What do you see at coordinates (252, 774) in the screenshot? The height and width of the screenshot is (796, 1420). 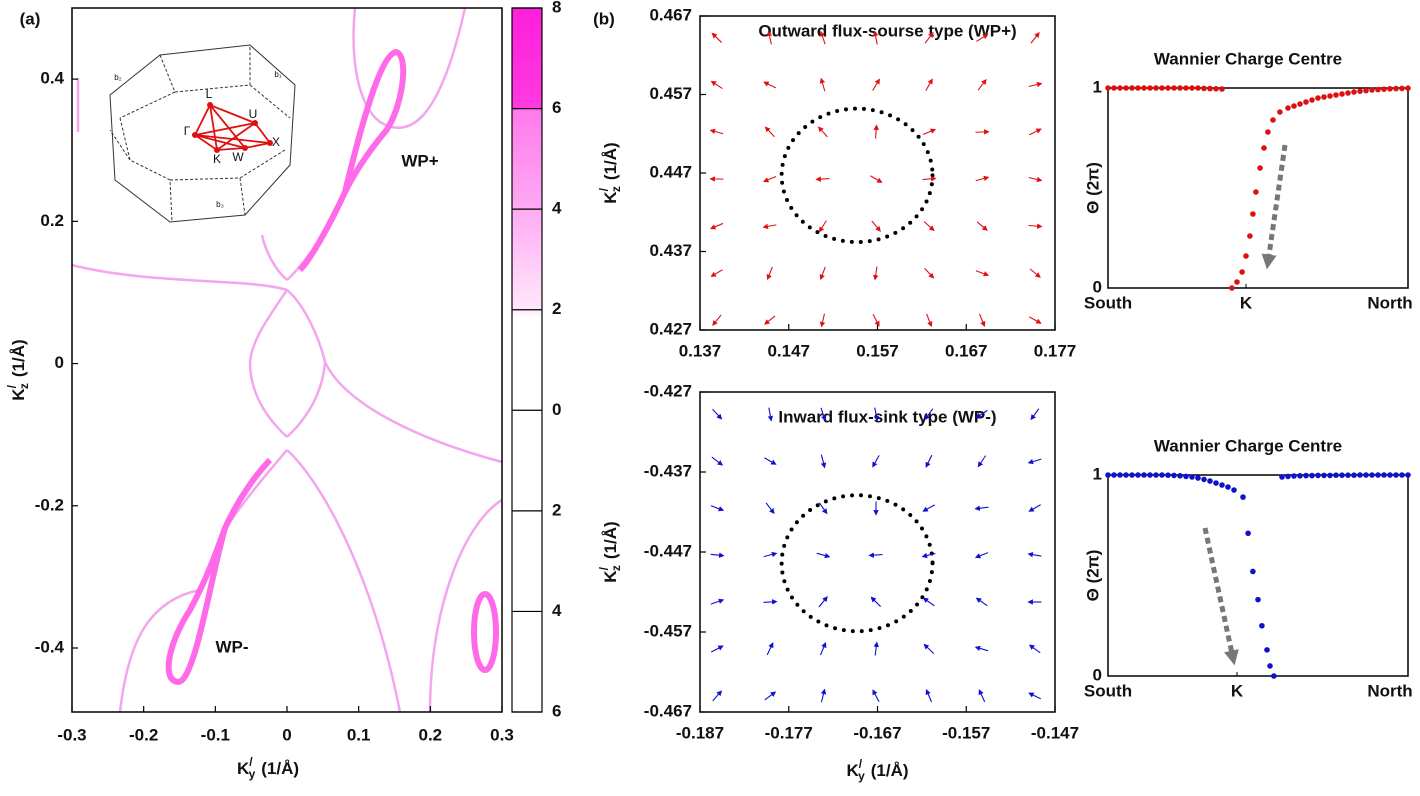 I see `label-sub: y` at bounding box center [252, 774].